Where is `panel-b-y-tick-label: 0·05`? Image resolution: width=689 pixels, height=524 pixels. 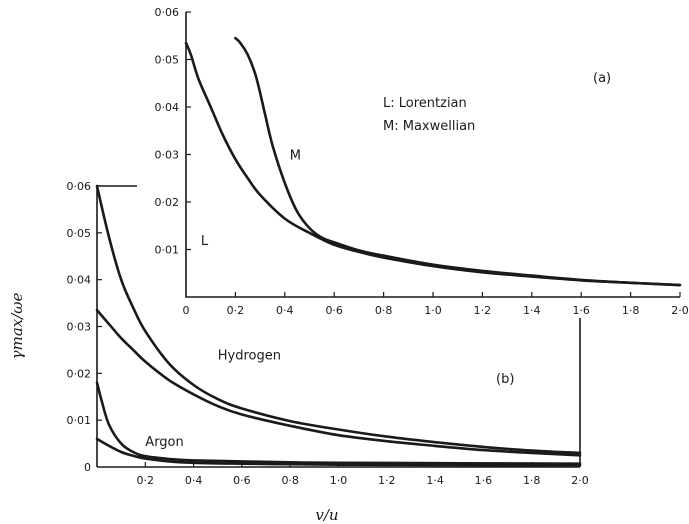
panel-b-y-tick-label: 0·05 is located at coordinates (79, 233).